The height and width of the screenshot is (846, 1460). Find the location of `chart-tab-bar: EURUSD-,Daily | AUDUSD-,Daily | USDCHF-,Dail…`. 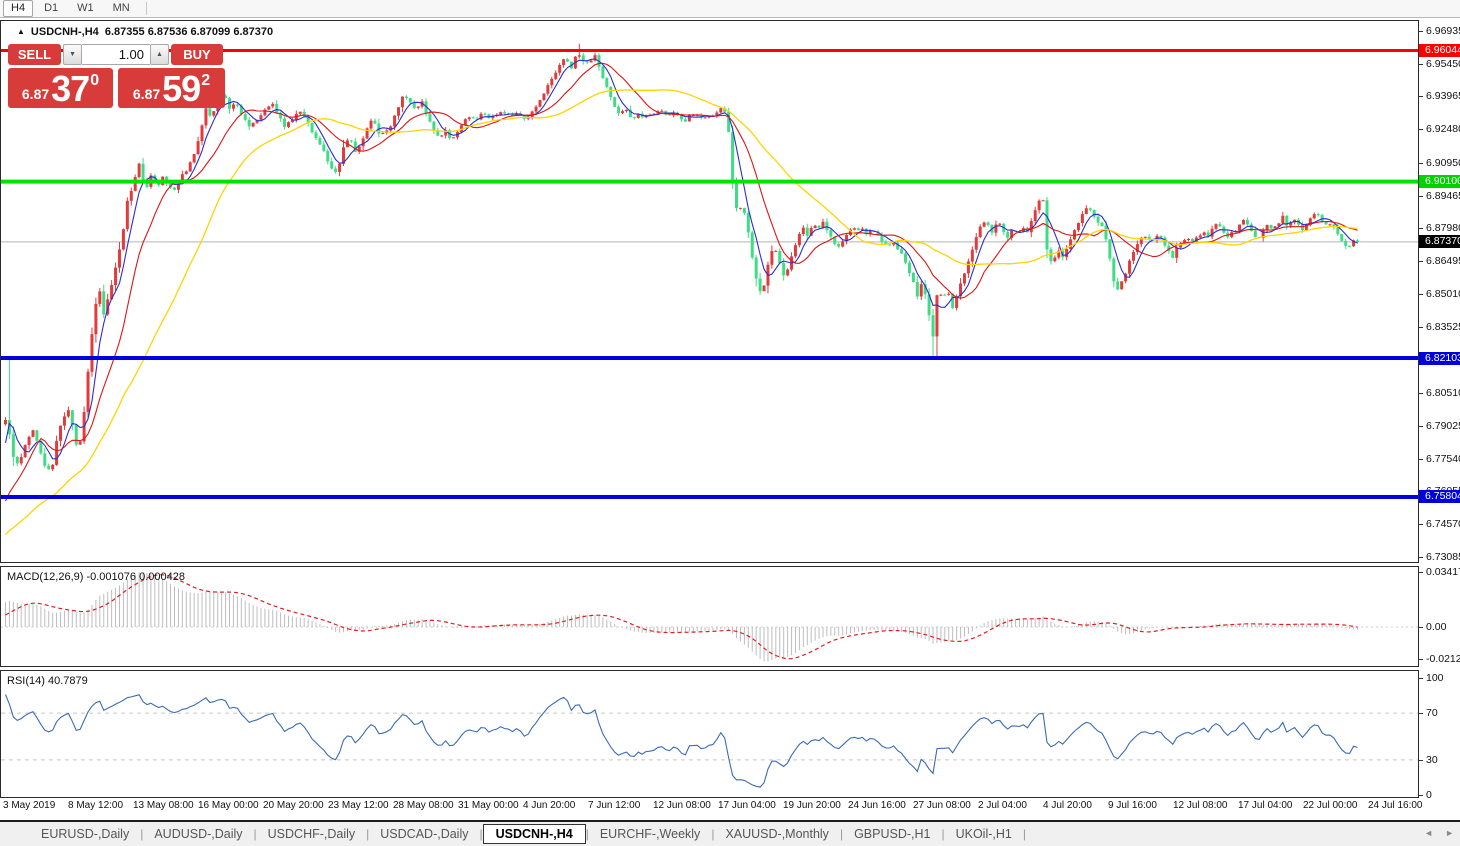

chart-tab-bar: EURUSD-,Daily | AUDUSD-,Daily | USDCHF-,Dail… is located at coordinates (730, 833).